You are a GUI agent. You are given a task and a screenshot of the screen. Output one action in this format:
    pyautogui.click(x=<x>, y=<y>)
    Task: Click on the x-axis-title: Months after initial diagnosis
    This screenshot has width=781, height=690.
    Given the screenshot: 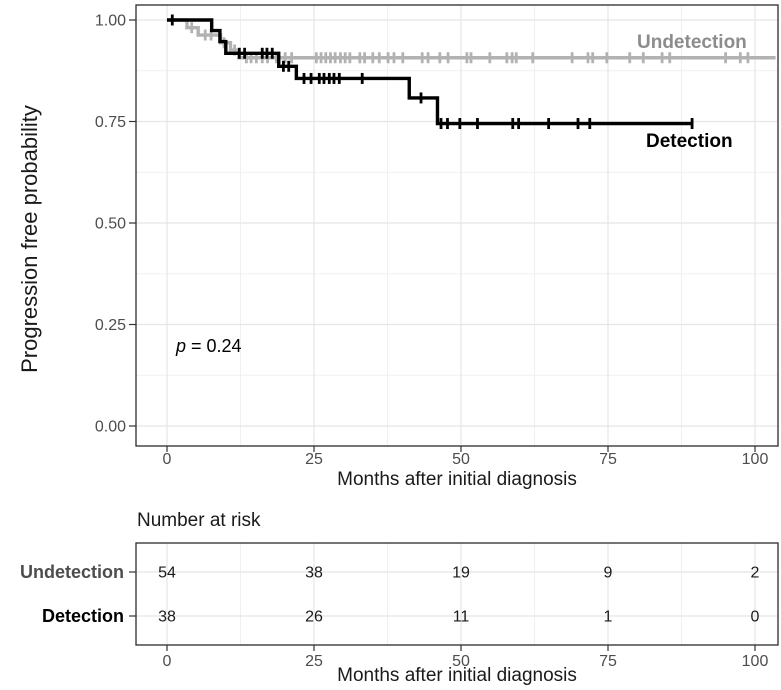 What is the action you would take?
    pyautogui.click(x=457, y=479)
    